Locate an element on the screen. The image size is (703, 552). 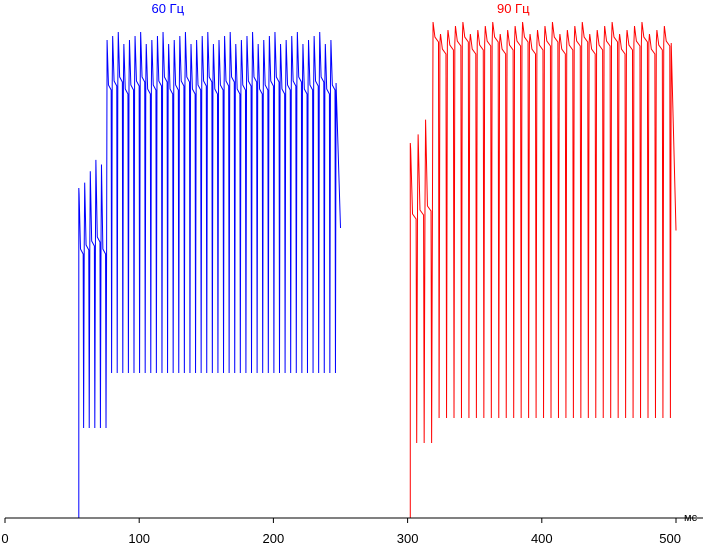
x-tick-label-100: 100 is located at coordinates (139, 538).